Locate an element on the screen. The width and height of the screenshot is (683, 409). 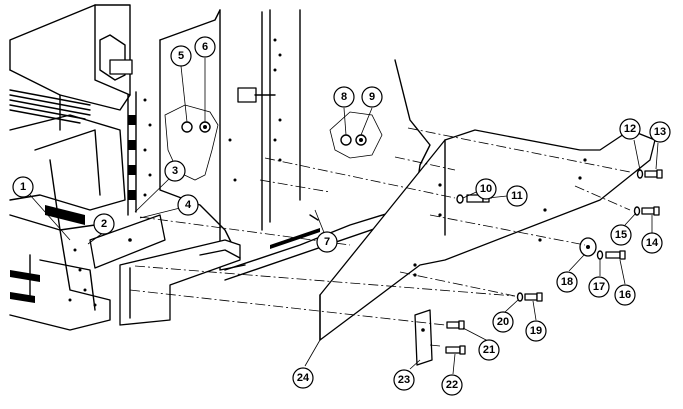
callout-16: 16 is located at coordinates (625, 295).